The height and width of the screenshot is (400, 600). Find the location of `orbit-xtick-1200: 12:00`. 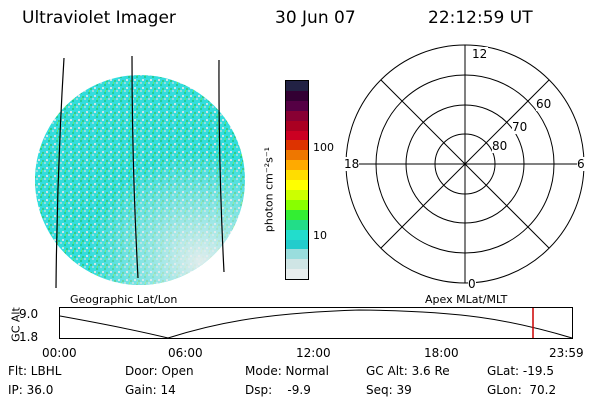

orbit-xtick-1200: 12:00 is located at coordinates (313, 353).